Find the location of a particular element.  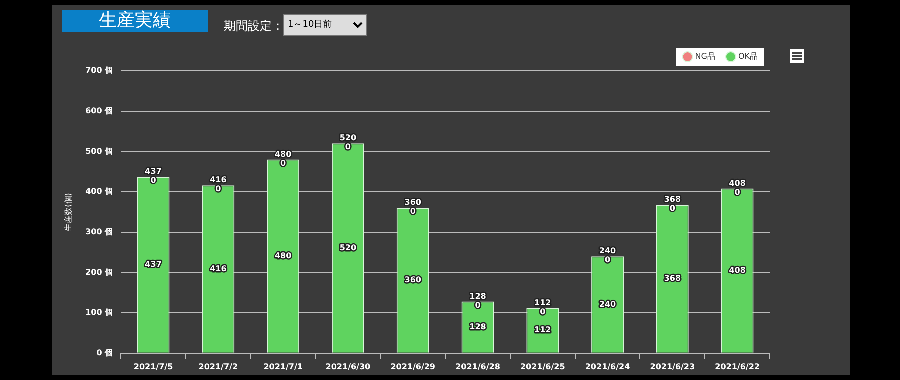

total-label: 520 is located at coordinates (348, 138).